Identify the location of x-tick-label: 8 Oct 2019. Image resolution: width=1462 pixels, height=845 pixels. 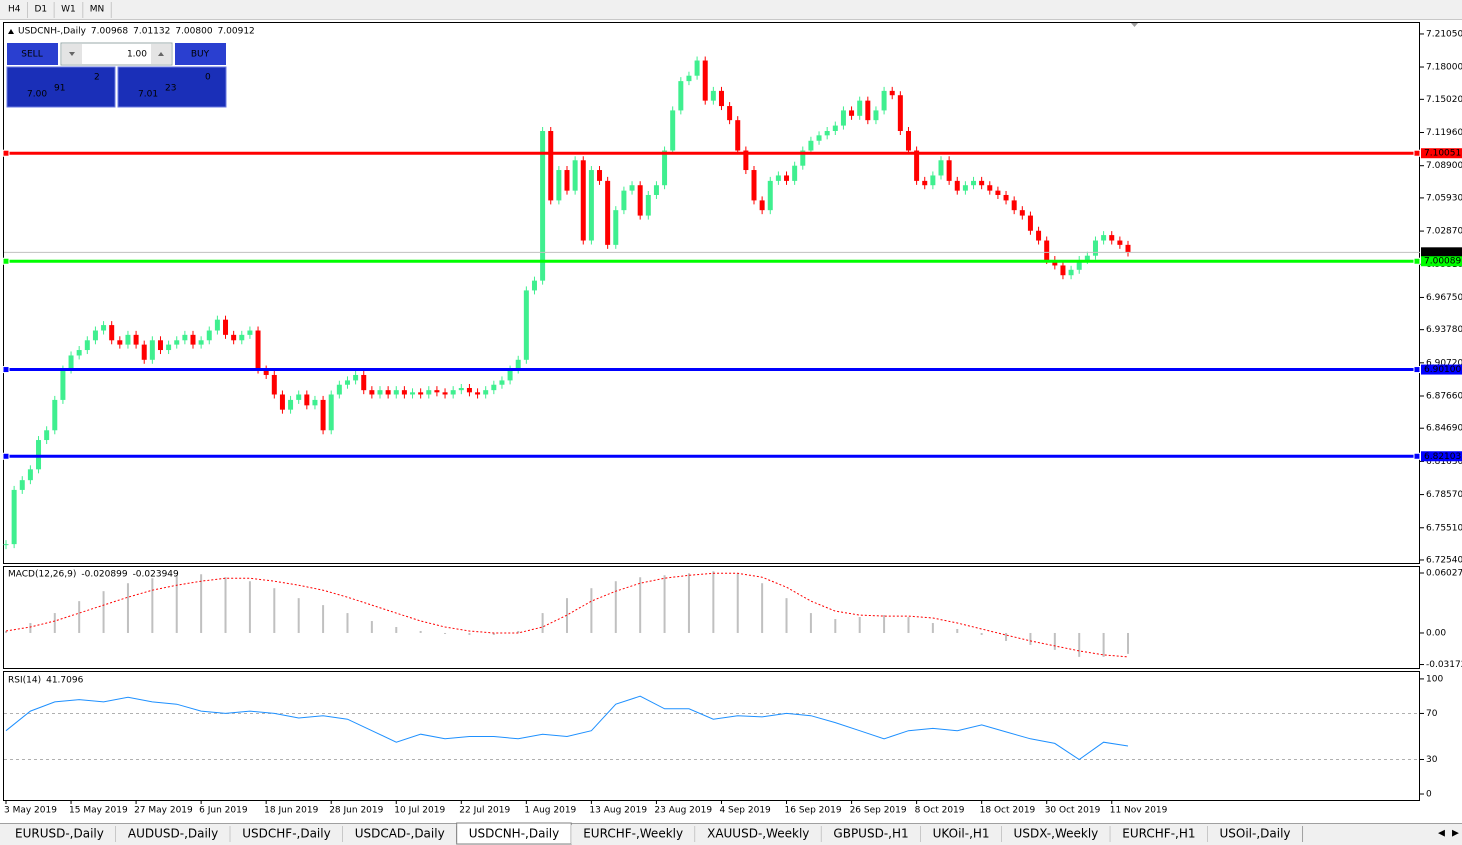
(940, 811).